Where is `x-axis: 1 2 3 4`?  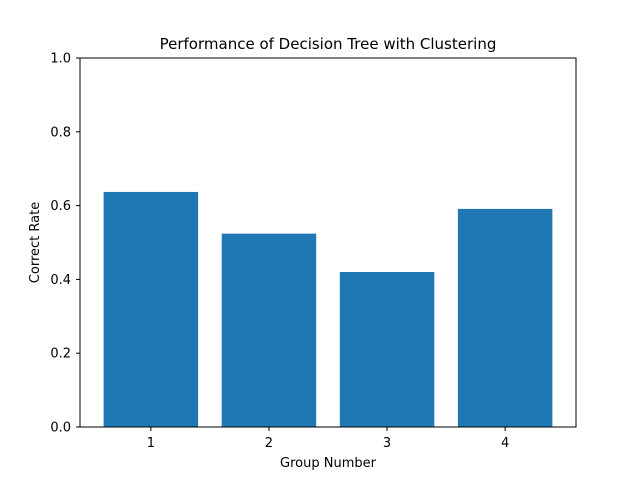
x-axis: 1 2 3 4 is located at coordinates (328, 439).